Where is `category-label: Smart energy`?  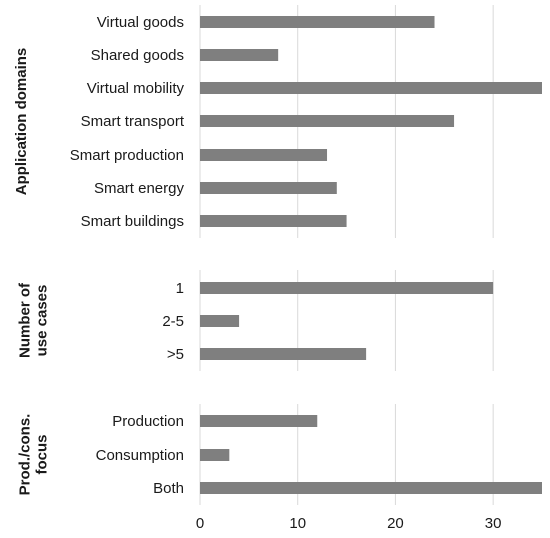 category-label: Smart energy is located at coordinates (139, 188).